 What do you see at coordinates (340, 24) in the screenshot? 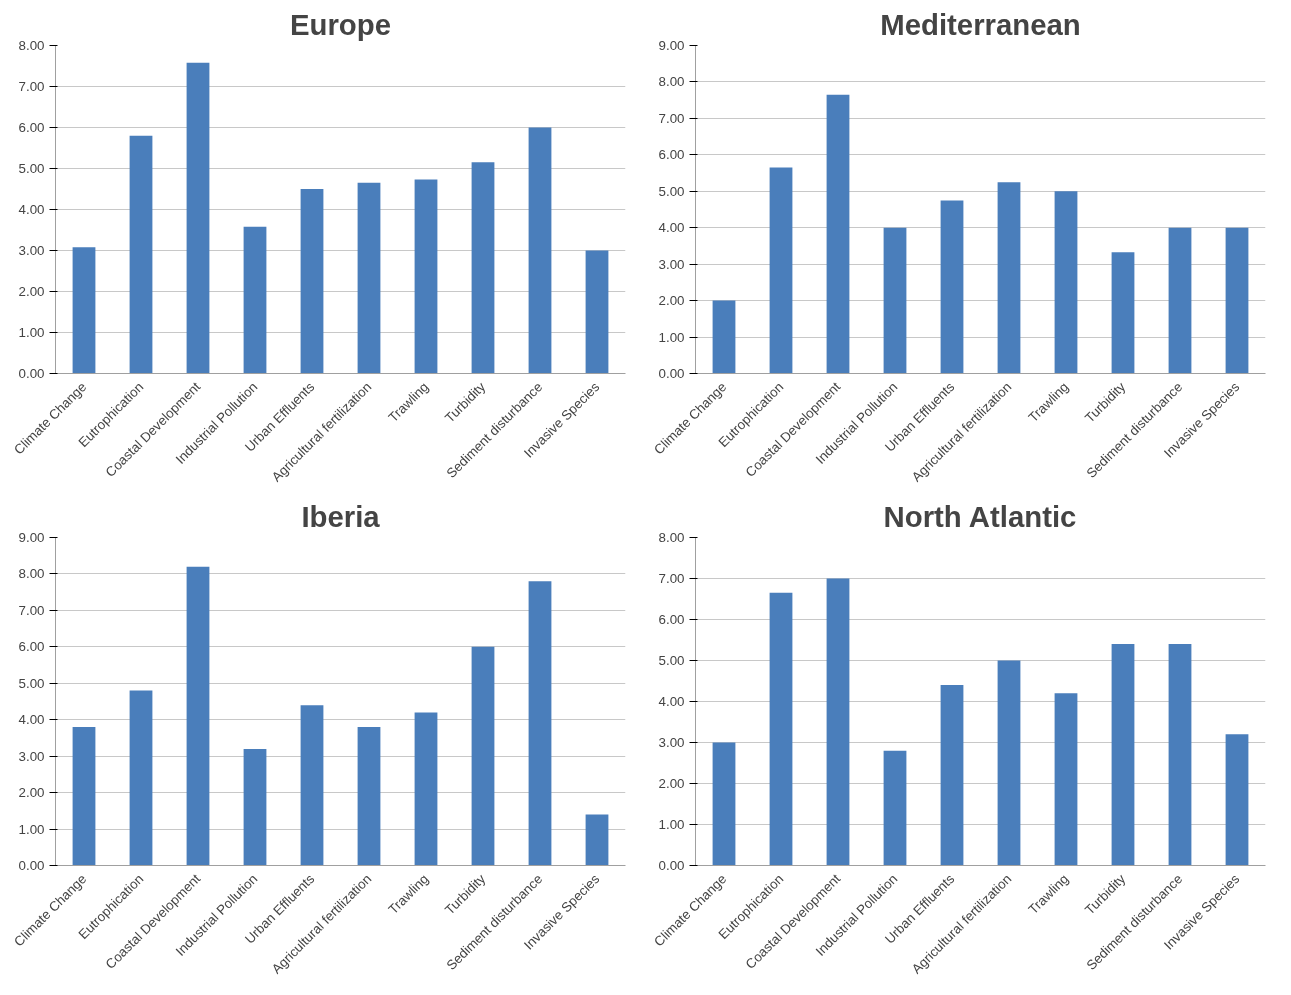
I see `chart-title: Europe` at bounding box center [340, 24].